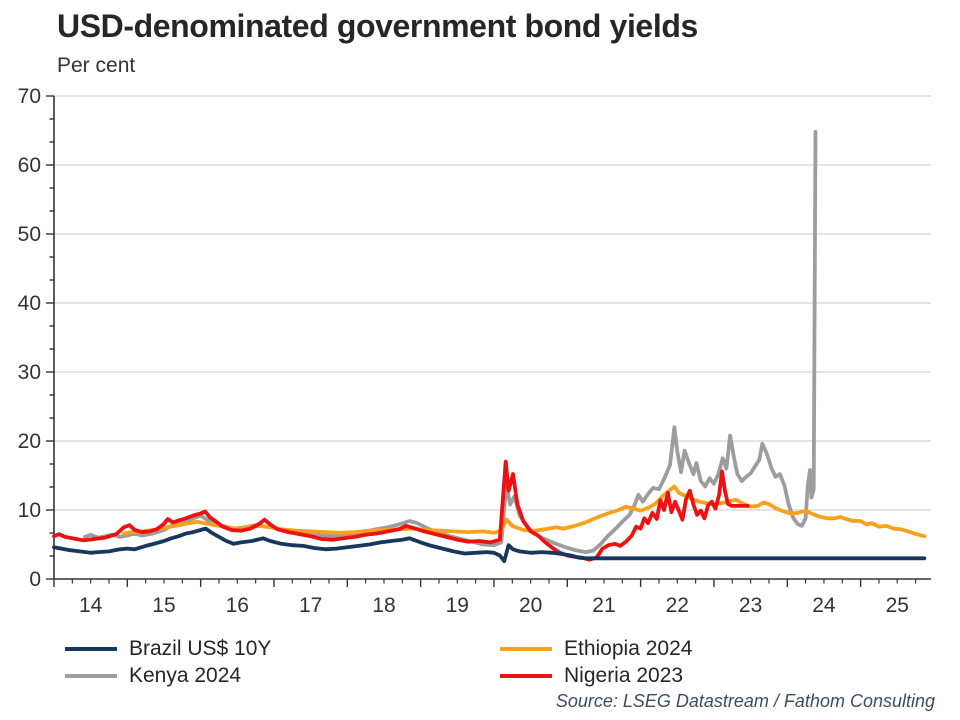 The width and height of the screenshot is (960, 720). I want to click on x-tick-label: 23, so click(750, 605).